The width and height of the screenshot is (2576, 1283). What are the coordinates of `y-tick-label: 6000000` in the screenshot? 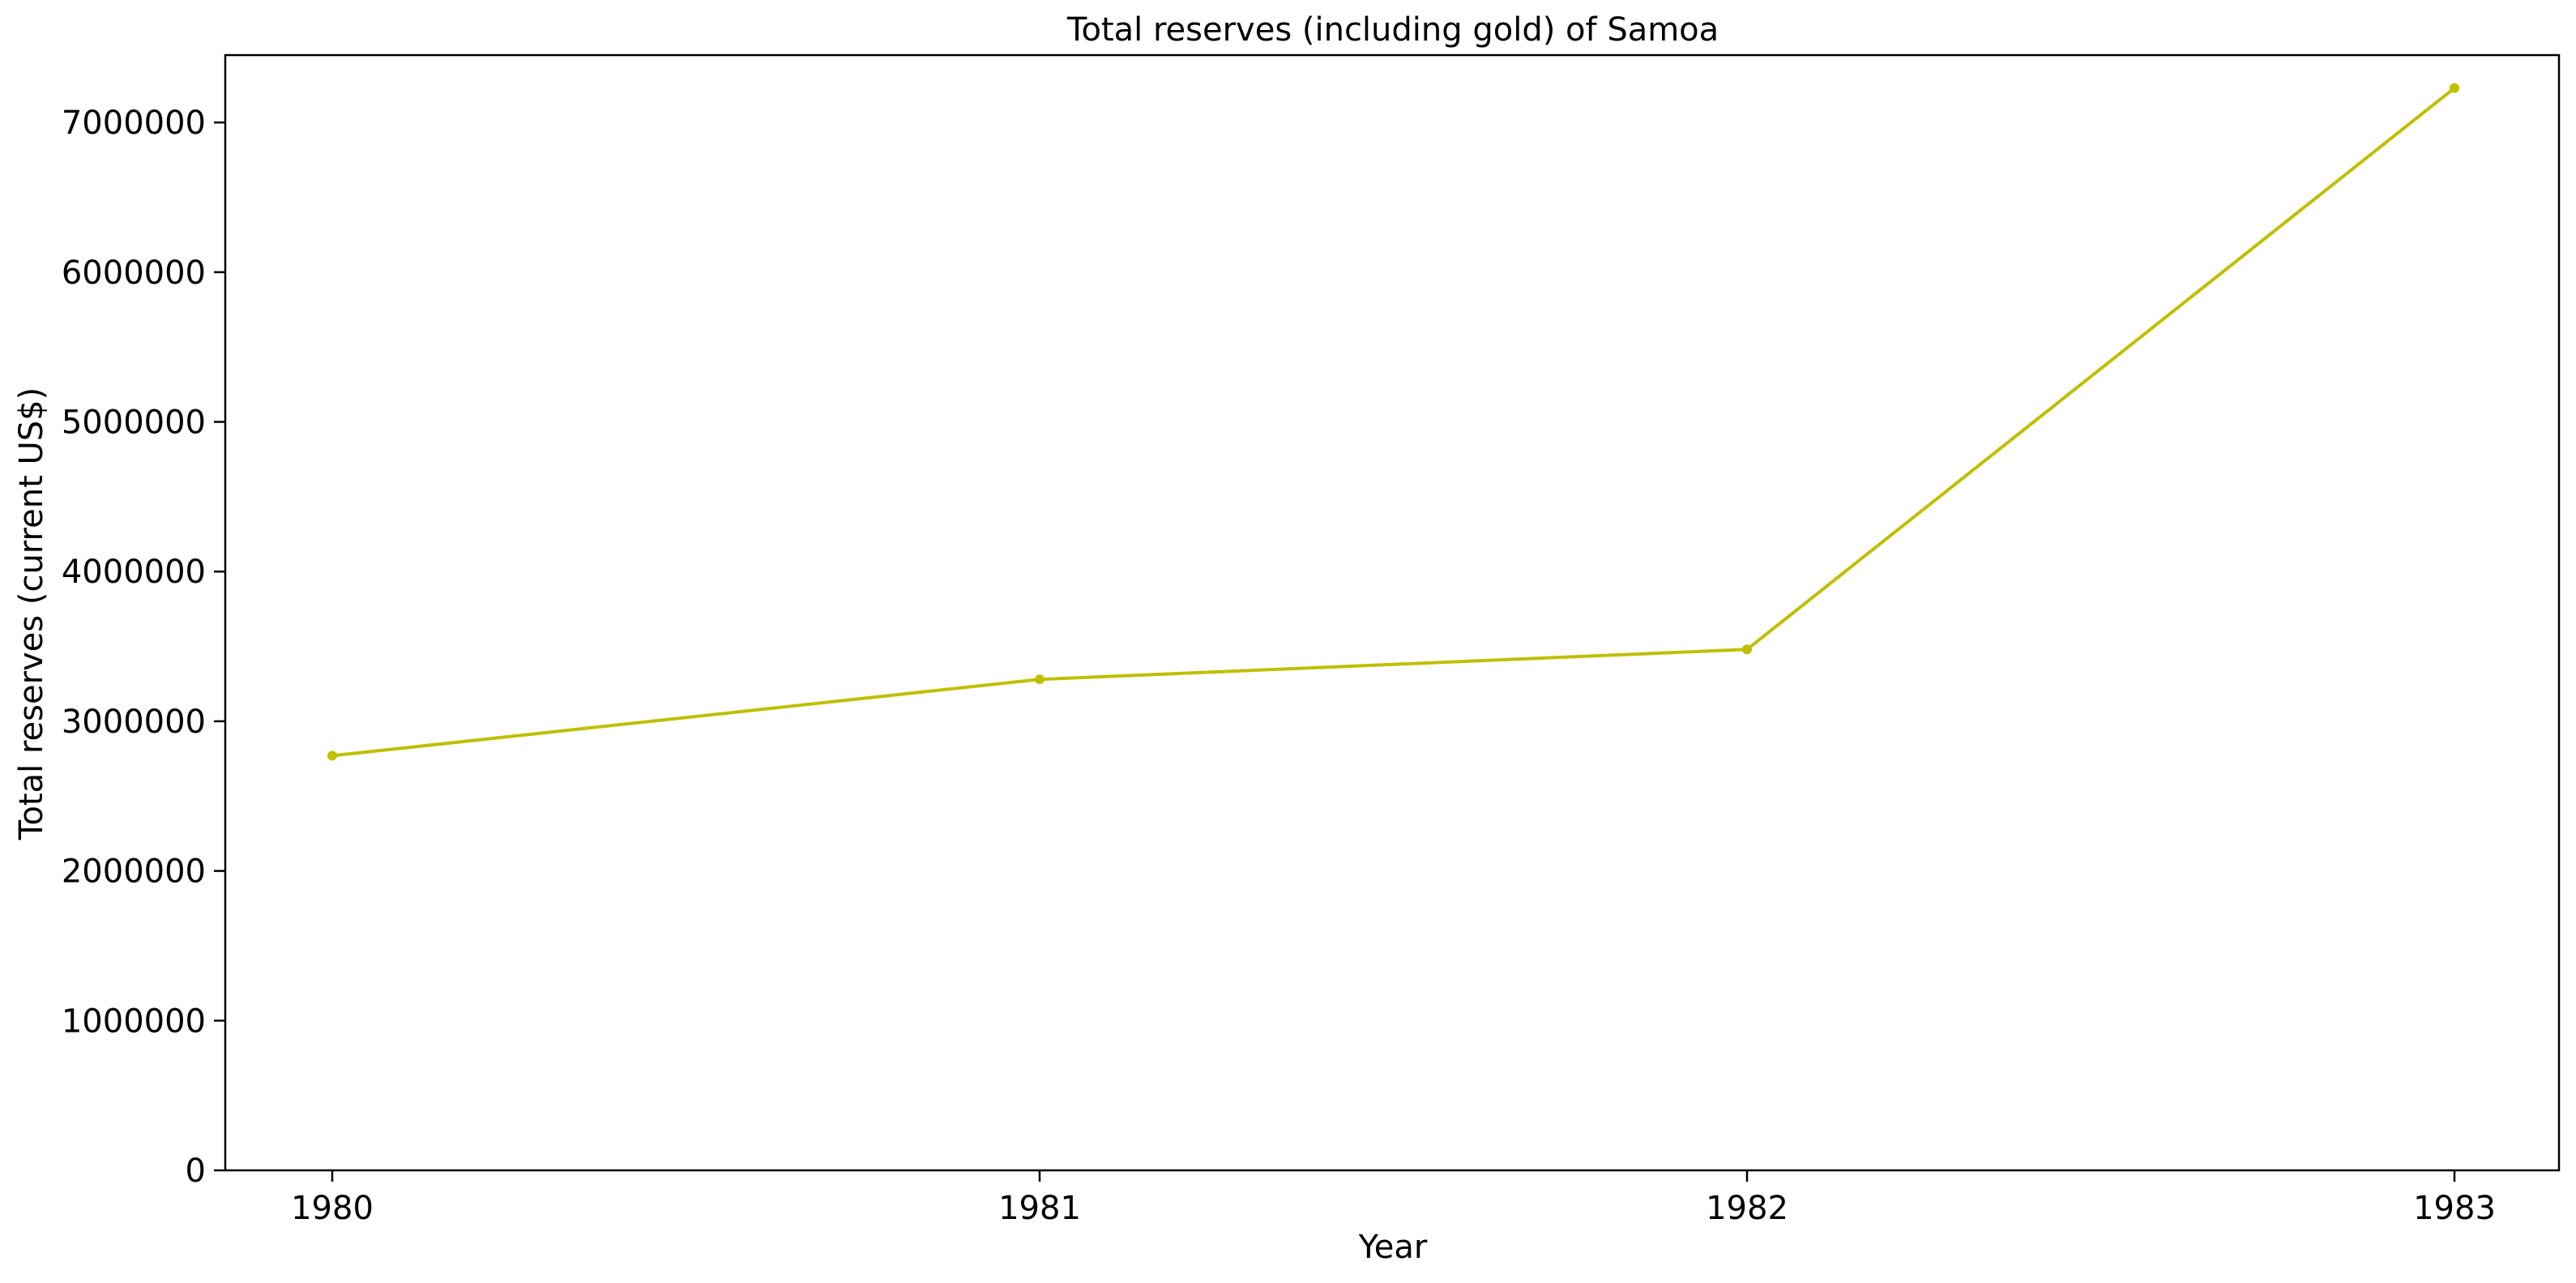 It's located at (134, 273).